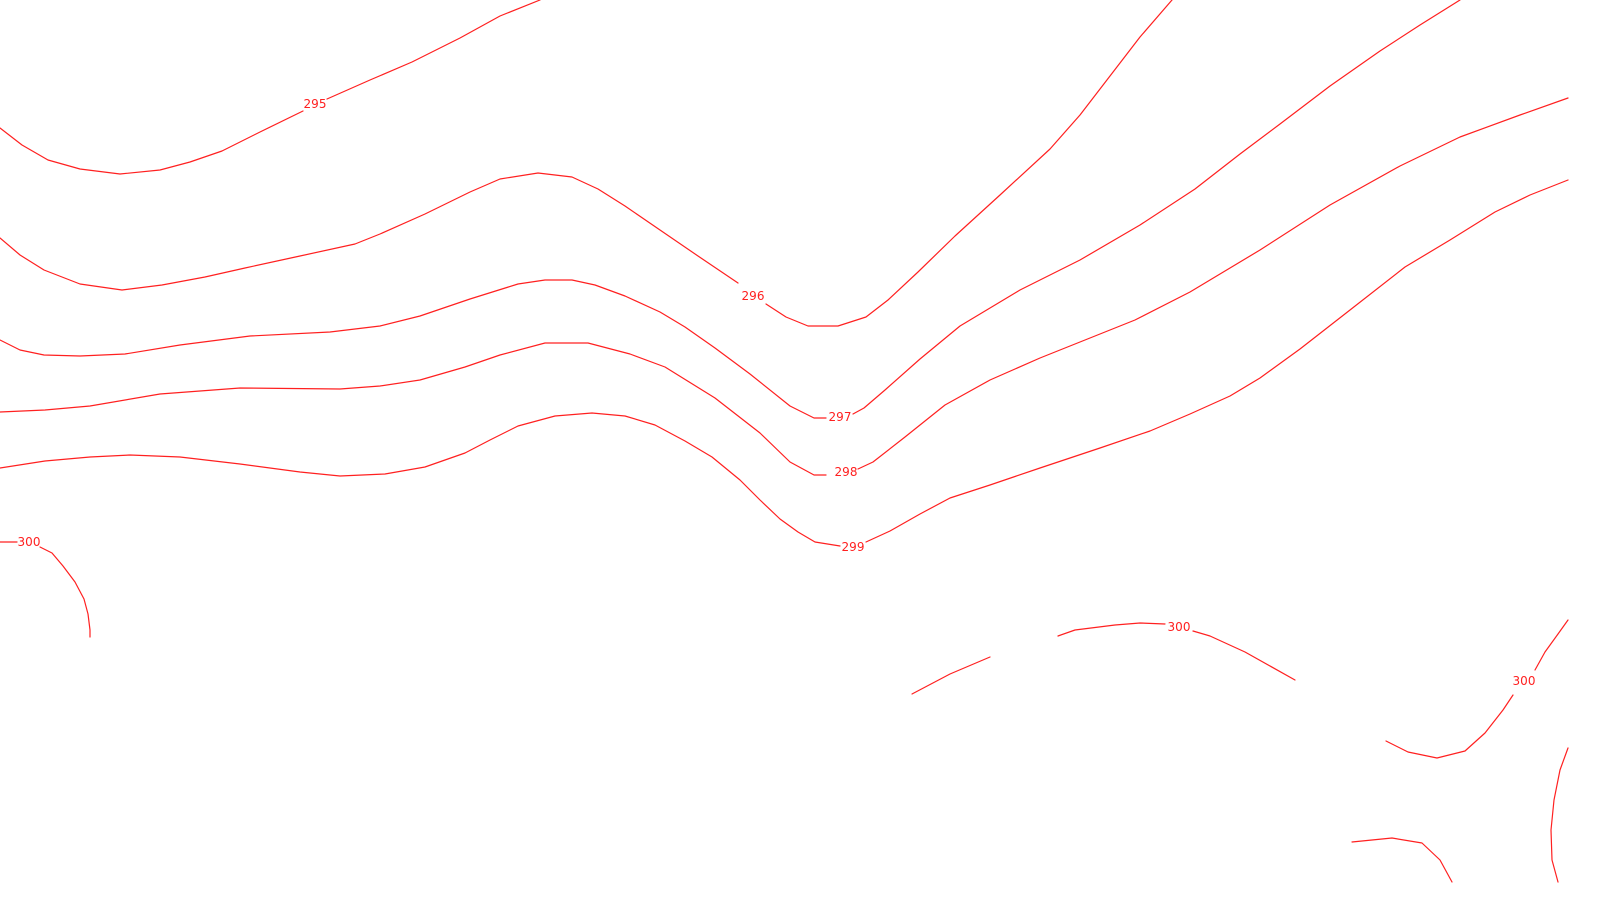 This screenshot has width=1600, height=900. What do you see at coordinates (853, 547) in the screenshot?
I see `contour-label-299: 299` at bounding box center [853, 547].